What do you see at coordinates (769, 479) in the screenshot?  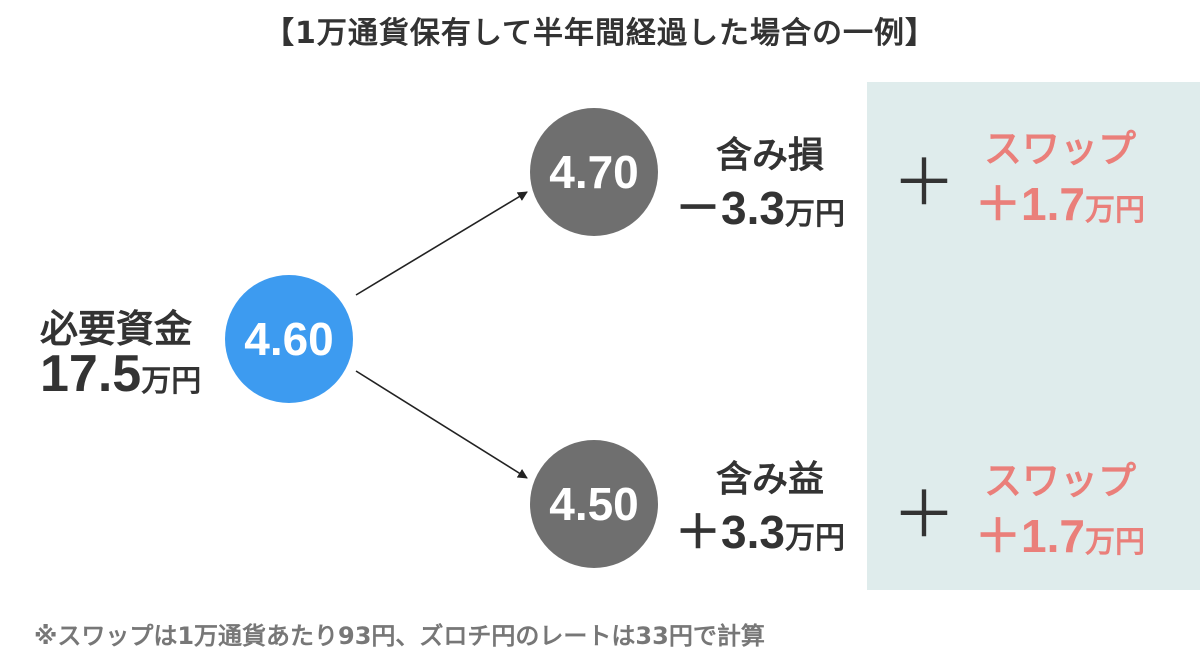 I see `unrealized-gain-label: 含み益` at bounding box center [769, 479].